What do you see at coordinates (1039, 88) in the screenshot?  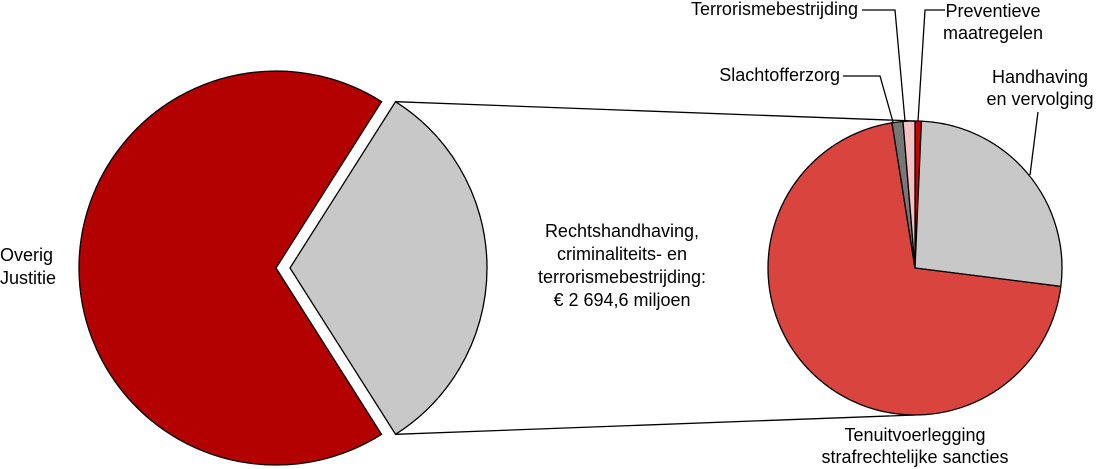 I see `slice-label: Handhaving en vervolging` at bounding box center [1039, 88].